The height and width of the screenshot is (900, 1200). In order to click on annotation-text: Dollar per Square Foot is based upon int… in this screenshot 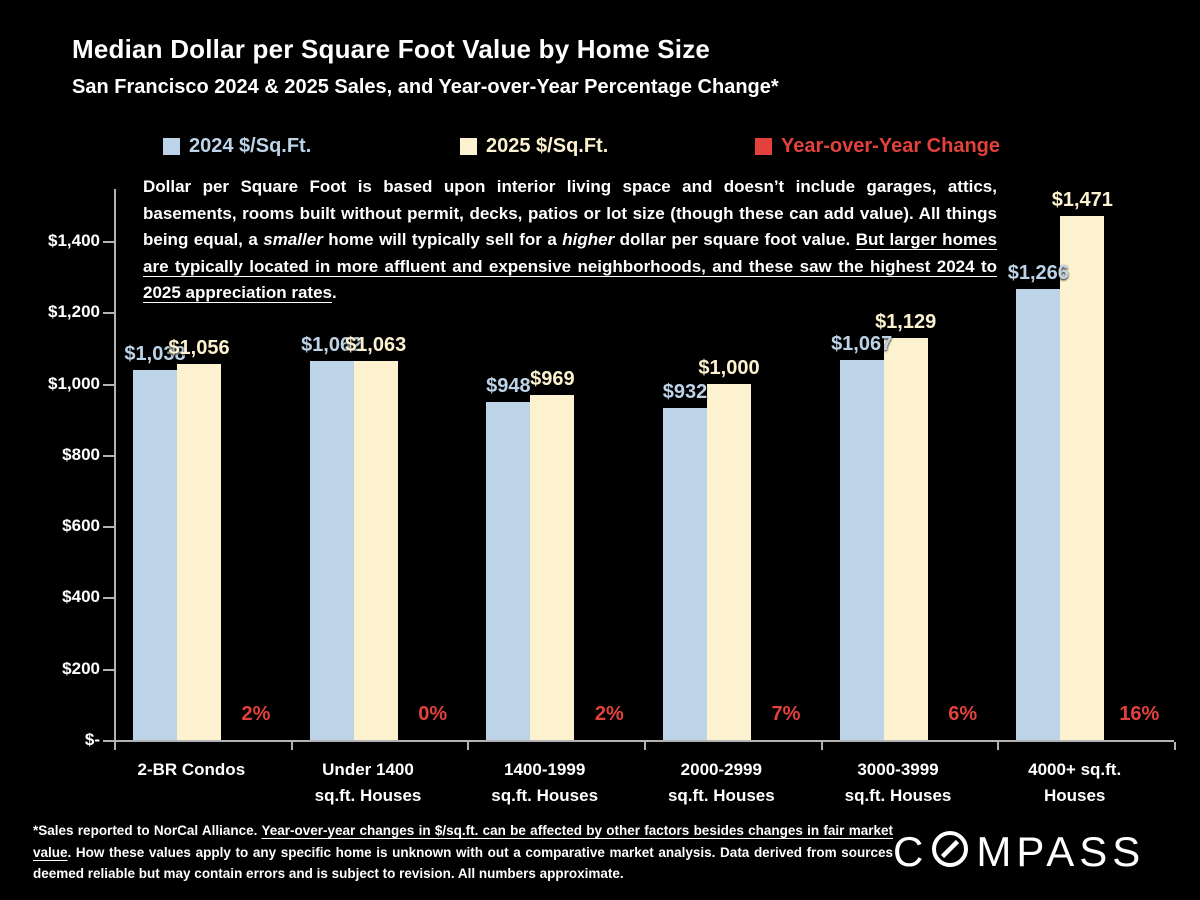, I will do `click(570, 240)`.